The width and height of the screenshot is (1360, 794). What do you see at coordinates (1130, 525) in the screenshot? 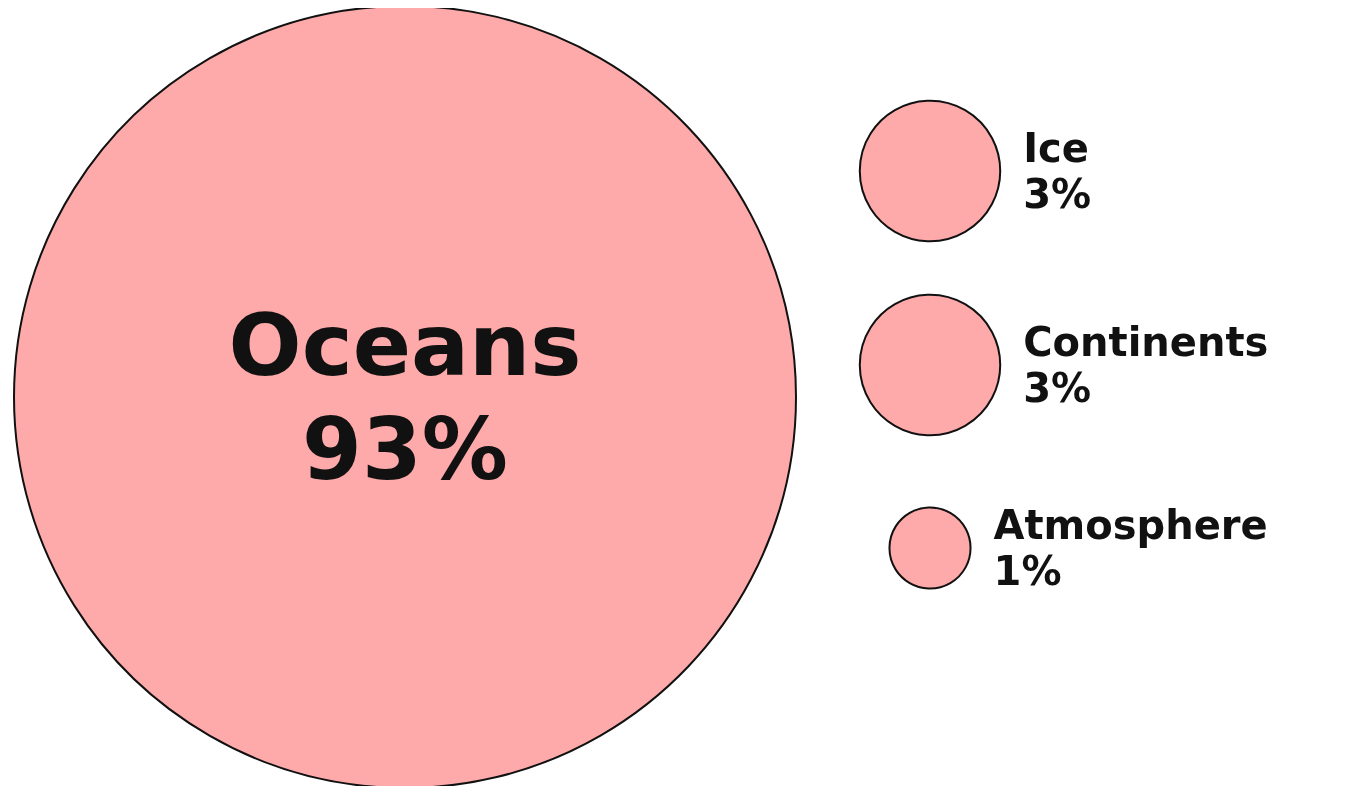
I see `category-label: Atmosphere` at bounding box center [1130, 525].